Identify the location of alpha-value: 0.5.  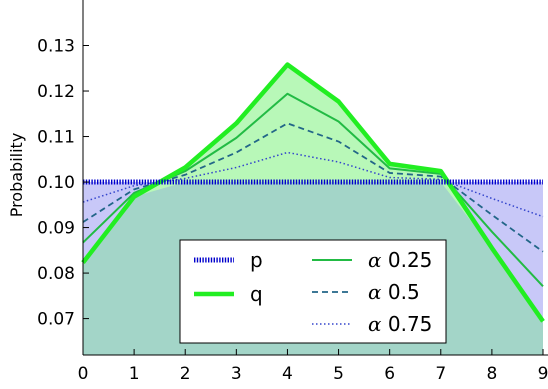
(404, 292).